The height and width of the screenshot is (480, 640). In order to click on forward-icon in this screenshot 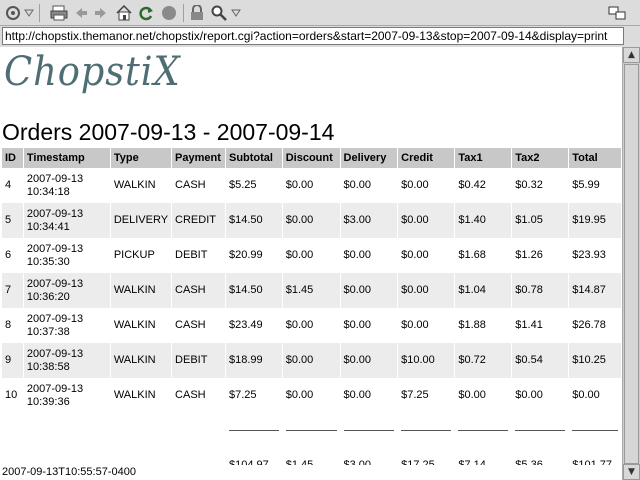, I will do `click(101, 13)`.